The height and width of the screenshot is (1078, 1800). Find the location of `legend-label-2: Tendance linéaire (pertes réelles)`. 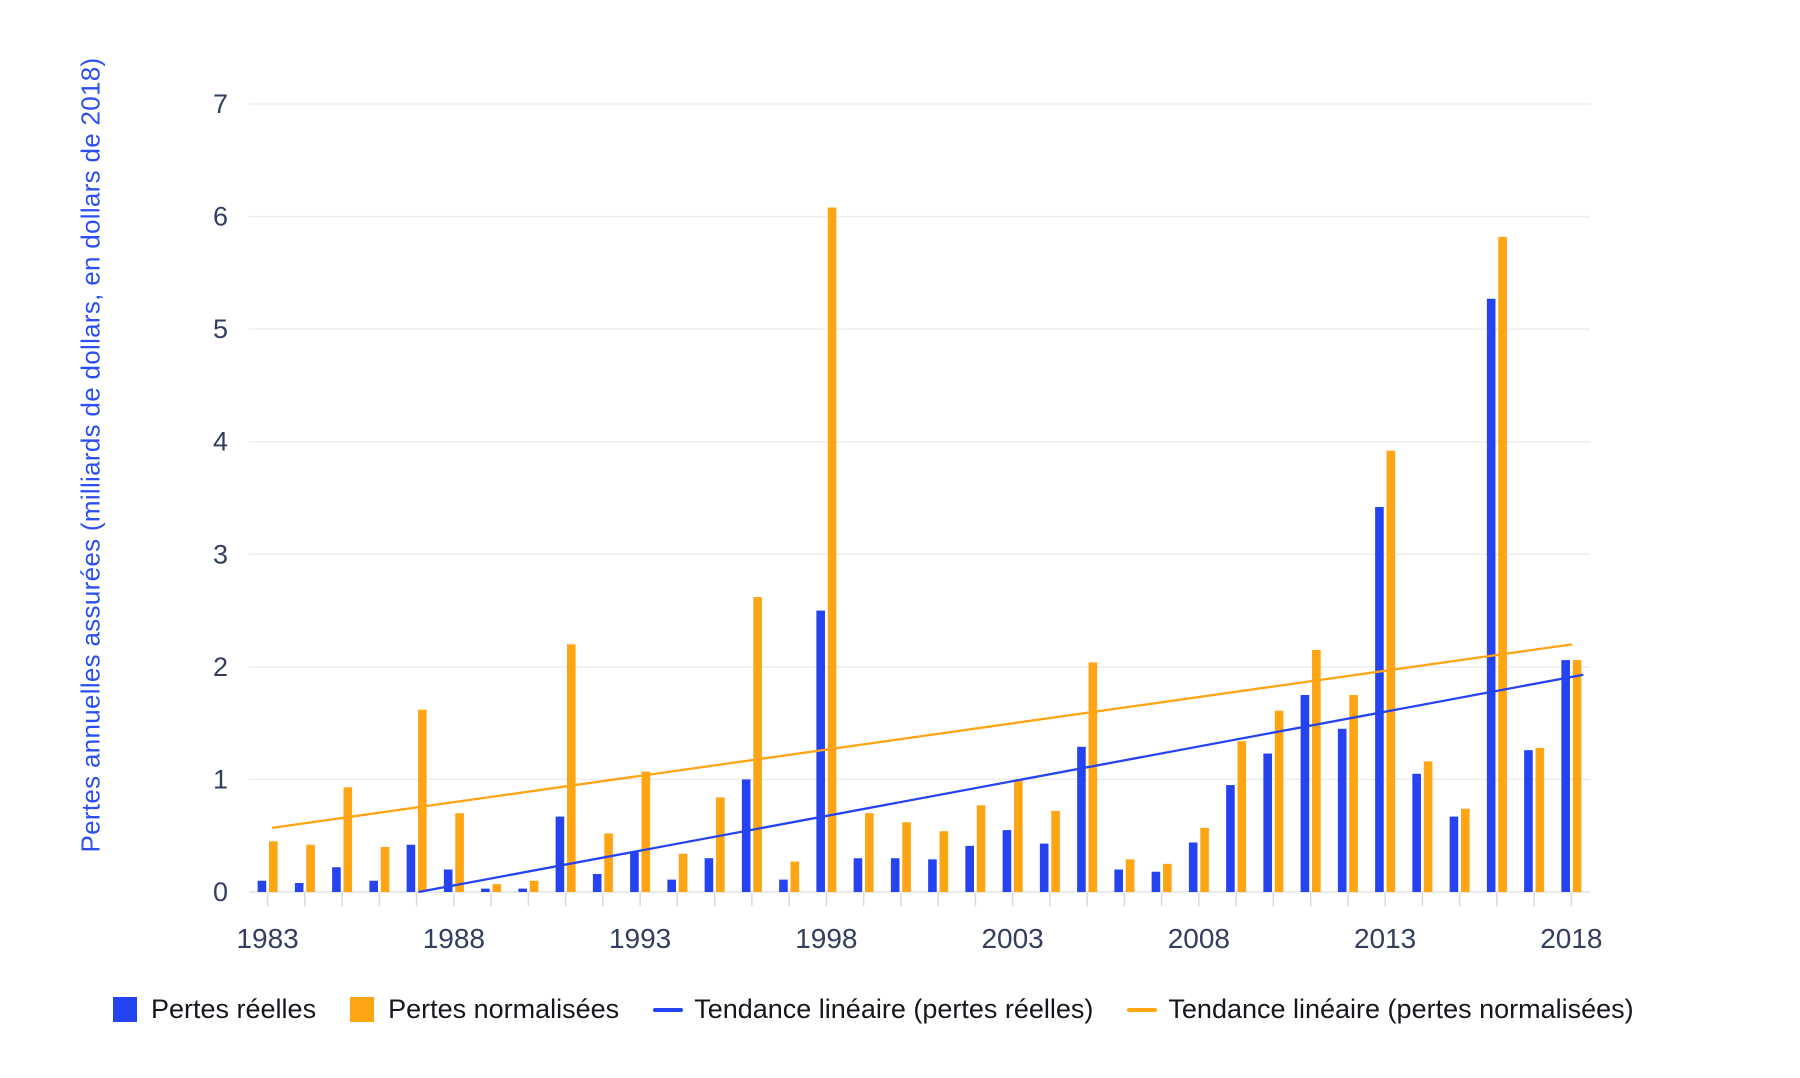

legend-label-2: Tendance linéaire (pertes réelles) is located at coordinates (894, 1009).